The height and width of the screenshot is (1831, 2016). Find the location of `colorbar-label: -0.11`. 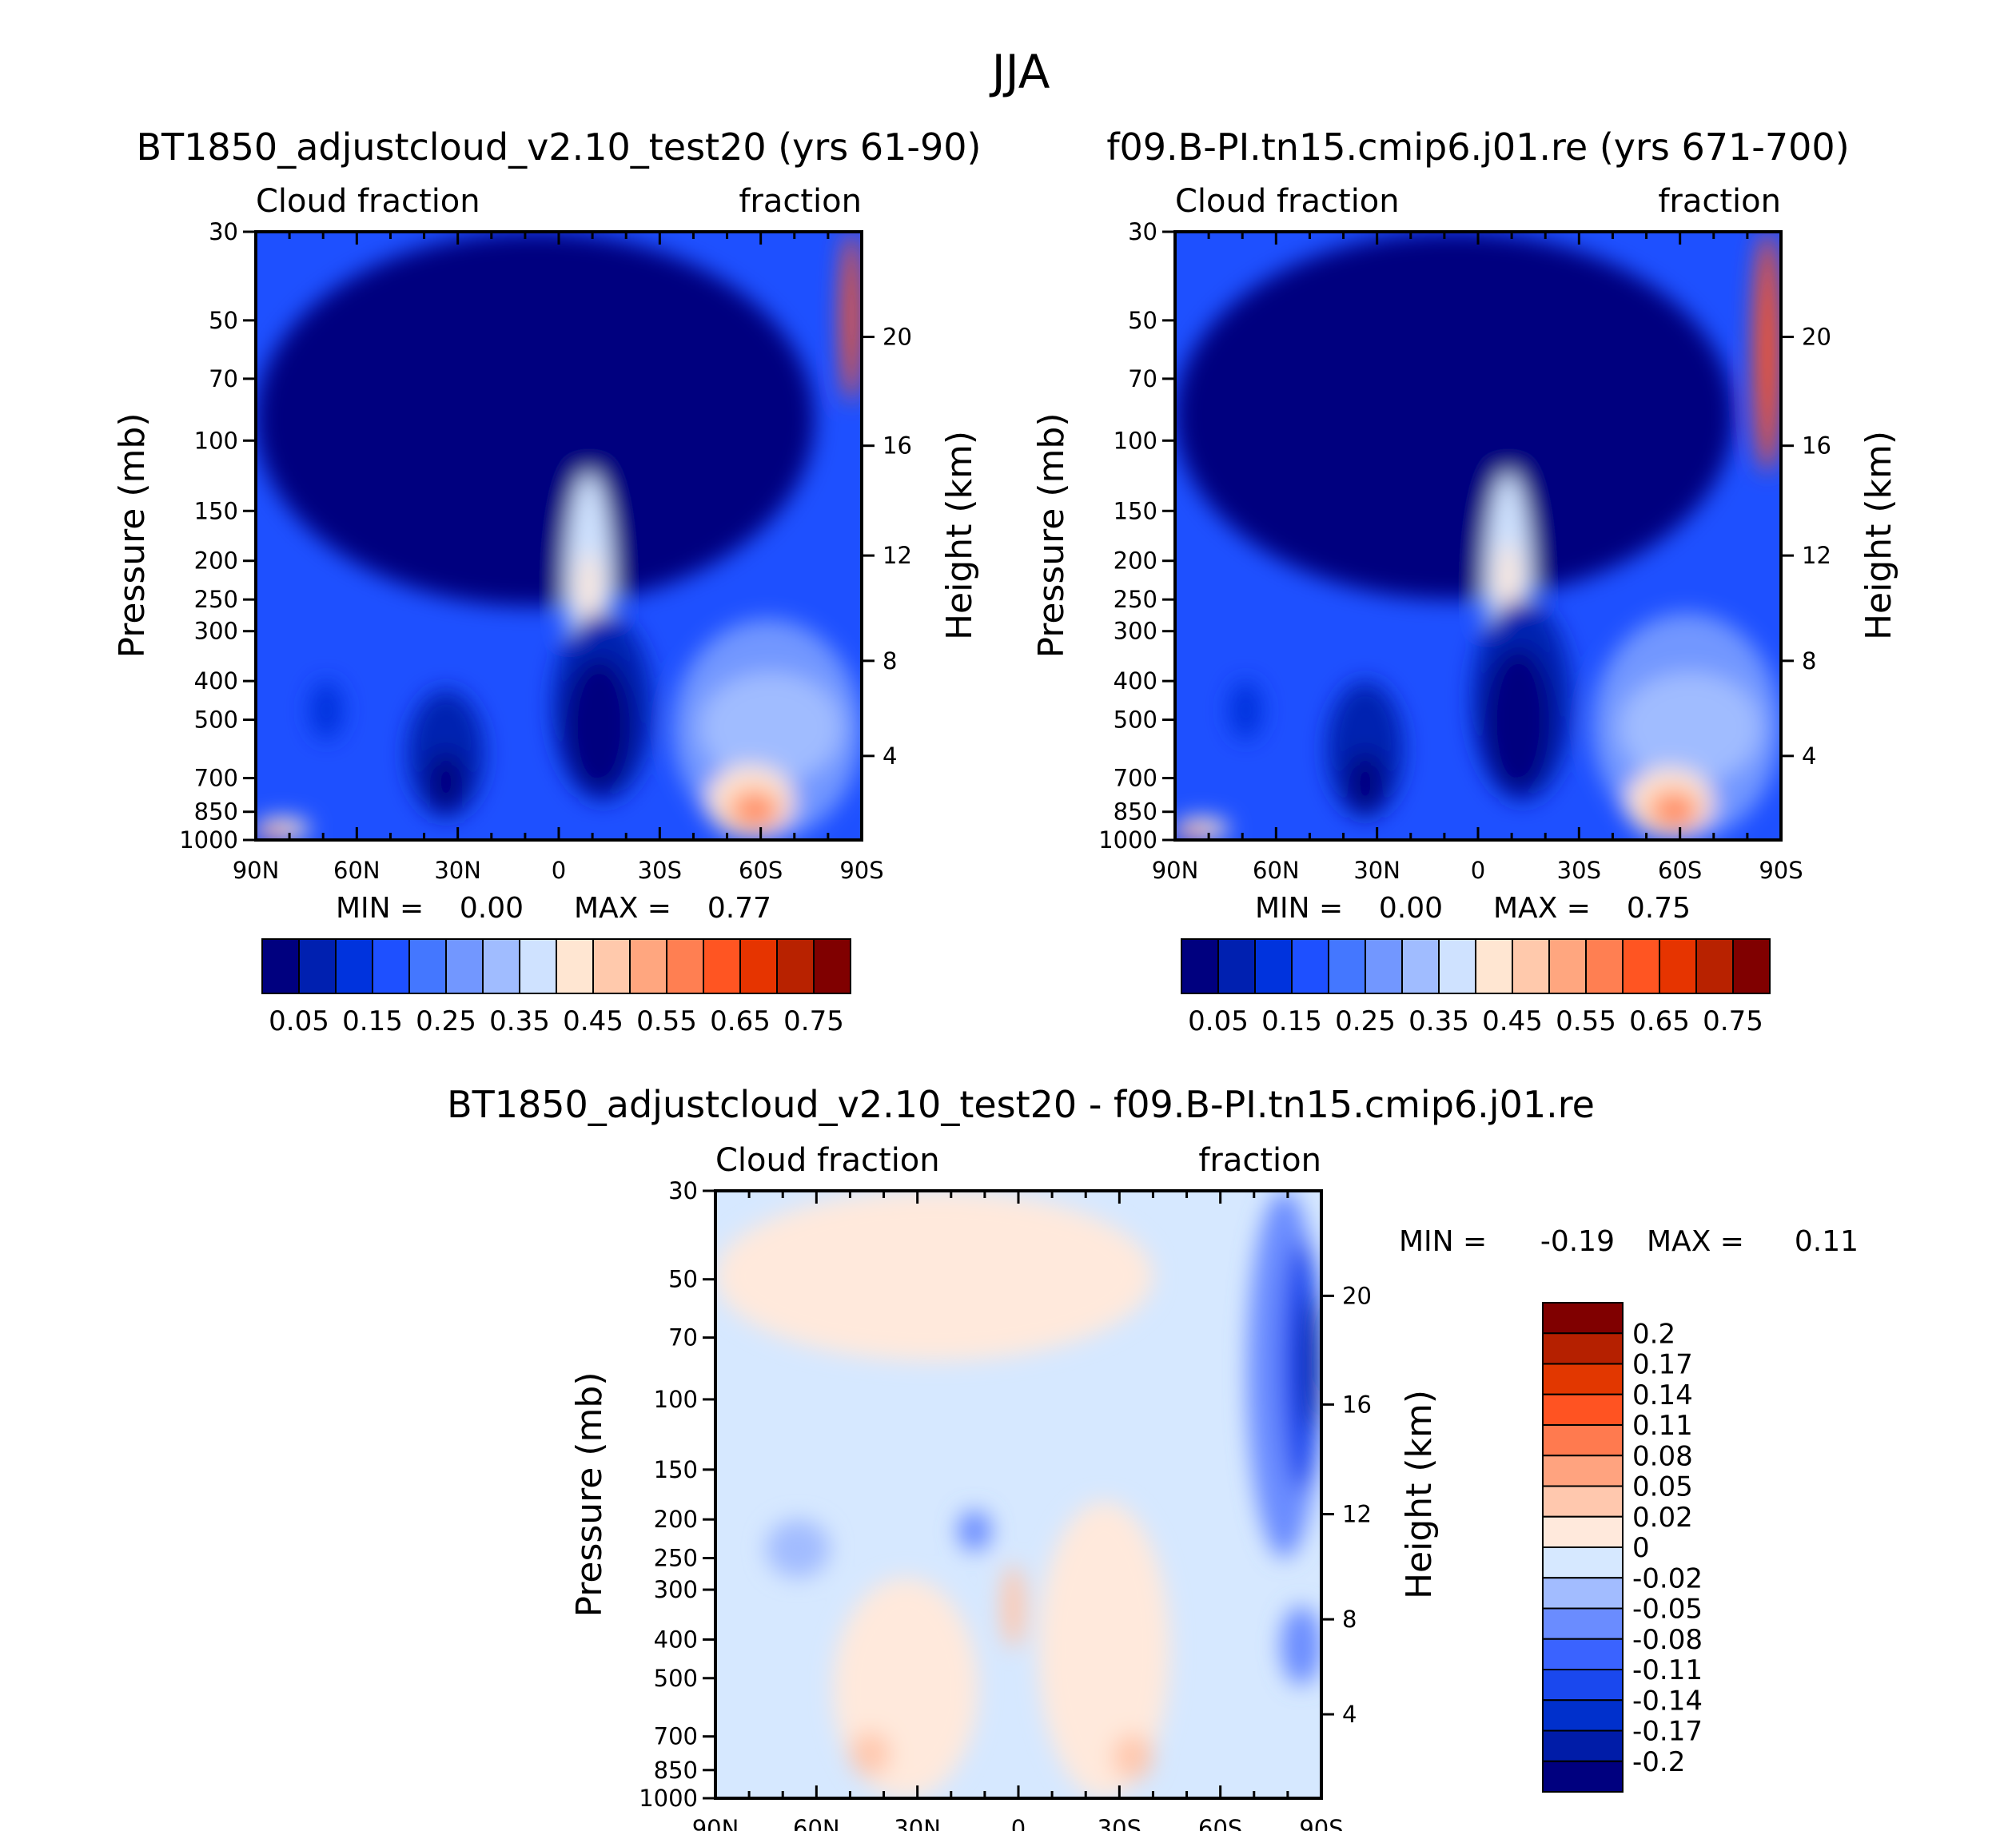

colorbar-label: -0.11 is located at coordinates (1668, 1670).